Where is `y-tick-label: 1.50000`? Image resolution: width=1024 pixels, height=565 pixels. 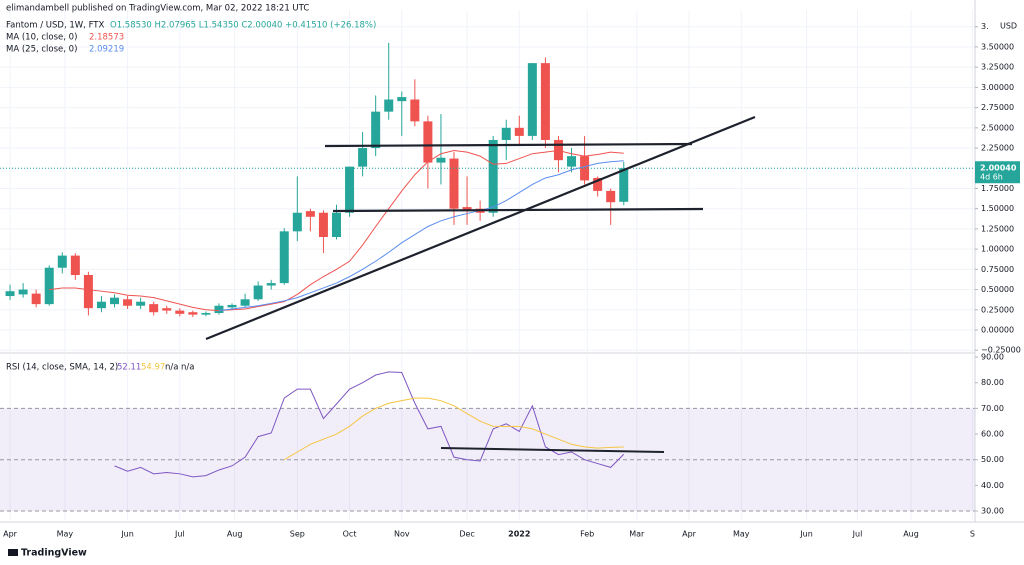
y-tick-label: 1.50000 is located at coordinates (997, 208).